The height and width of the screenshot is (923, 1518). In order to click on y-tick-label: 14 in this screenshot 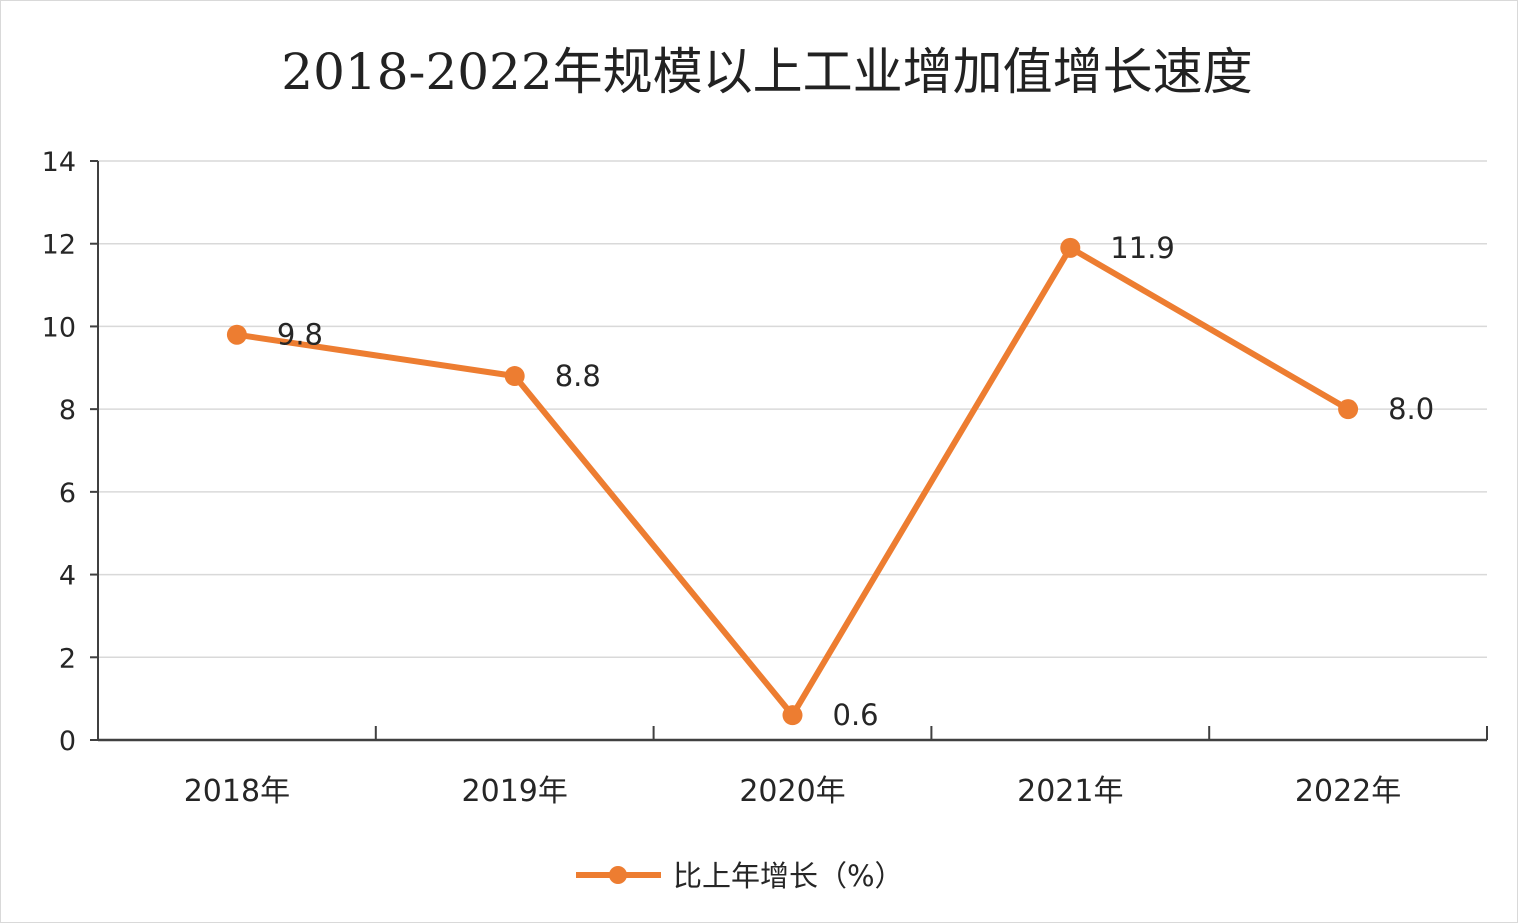, I will do `click(59, 162)`.